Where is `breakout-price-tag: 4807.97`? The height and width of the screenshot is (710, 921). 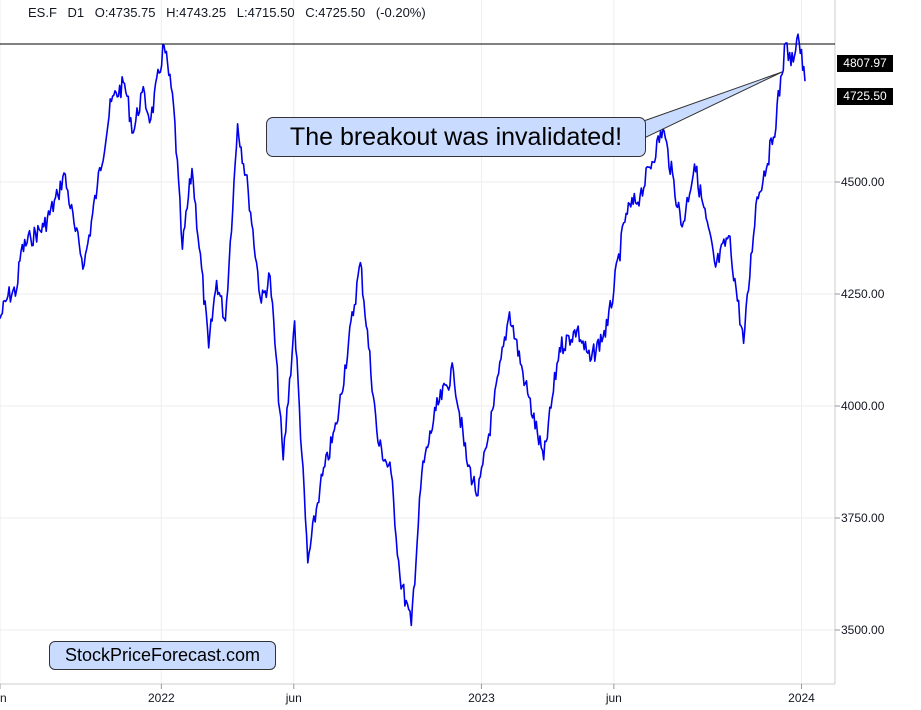 breakout-price-tag: 4807.97 is located at coordinates (865, 63).